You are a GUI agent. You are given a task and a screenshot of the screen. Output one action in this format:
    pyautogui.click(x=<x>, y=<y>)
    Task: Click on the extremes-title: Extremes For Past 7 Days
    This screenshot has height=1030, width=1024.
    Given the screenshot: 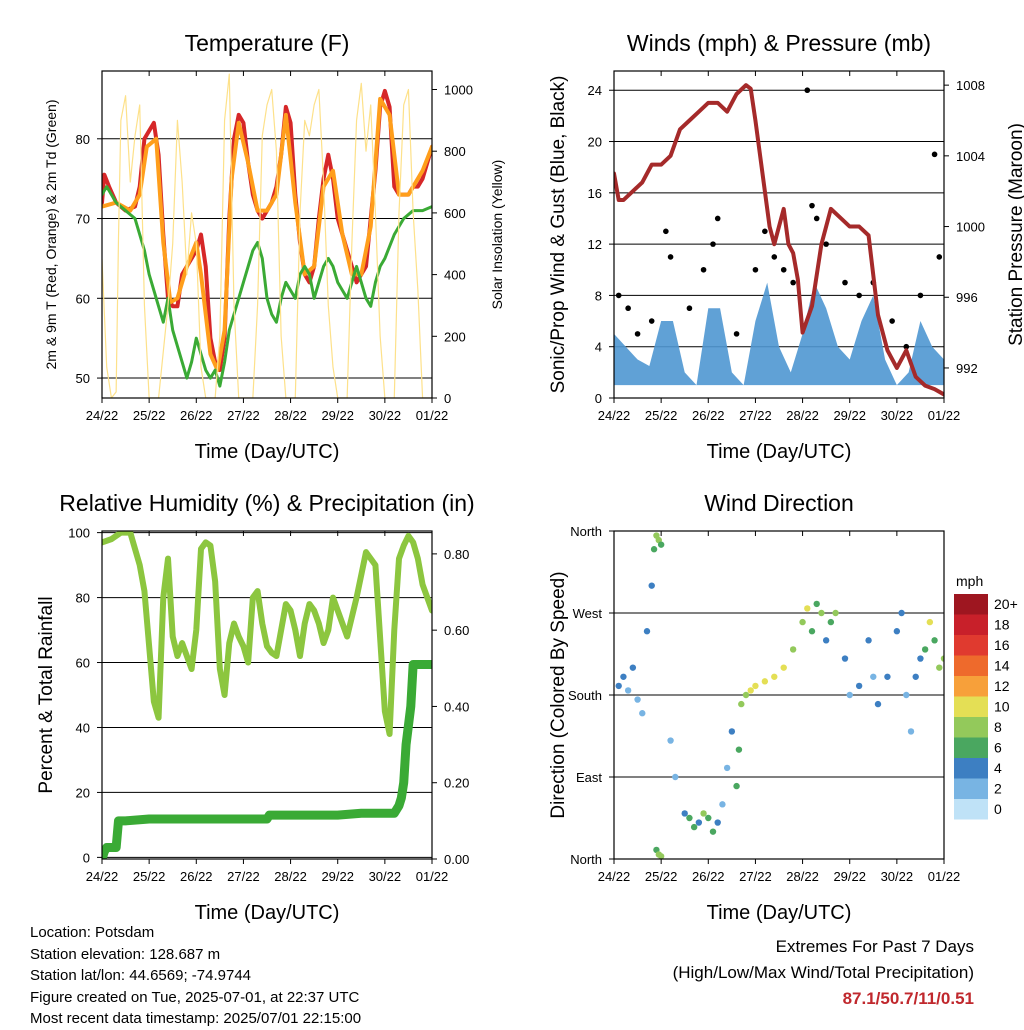 What is the action you would take?
    pyautogui.click(x=874, y=946)
    